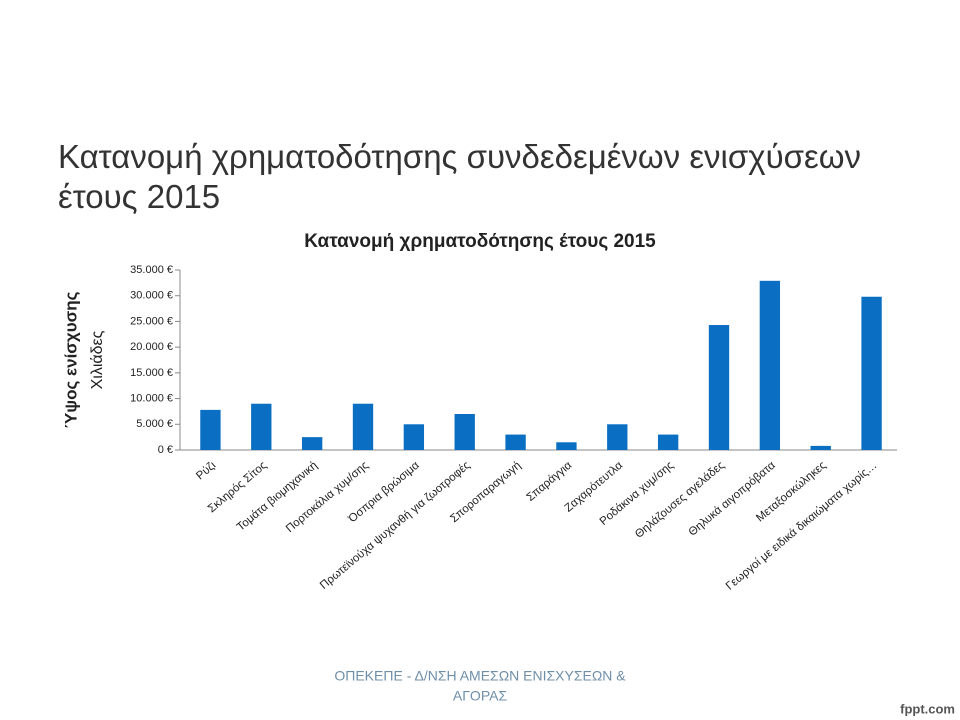 Image resolution: width=960 pixels, height=720 pixels. What do you see at coordinates (165, 450) in the screenshot?
I see `y-tick-label: 0 €` at bounding box center [165, 450].